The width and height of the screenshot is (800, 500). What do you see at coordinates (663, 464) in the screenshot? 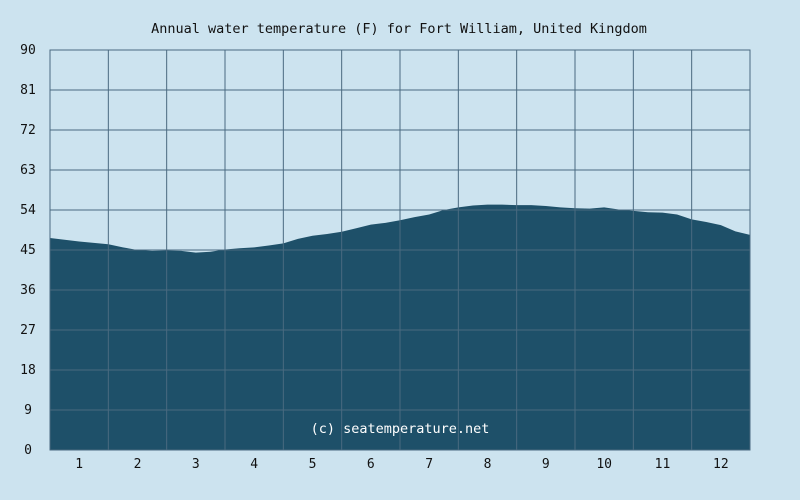
I see `x-tick-label-11: 11` at bounding box center [663, 464].